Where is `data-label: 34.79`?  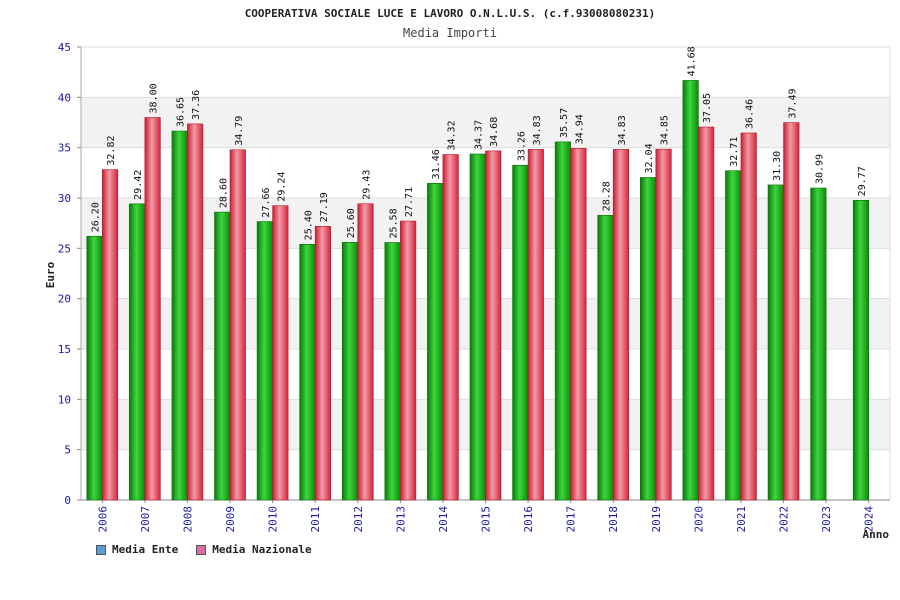 data-label: 34.79 is located at coordinates (239, 131).